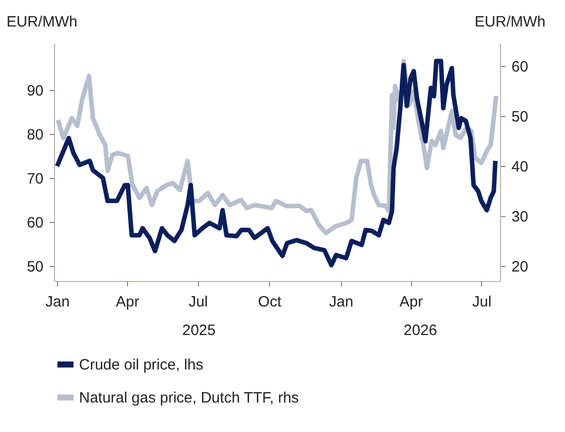  Describe the element at coordinates (510, 22) in the screenshot. I see `y2-axis-title: EUR/MWh` at that location.